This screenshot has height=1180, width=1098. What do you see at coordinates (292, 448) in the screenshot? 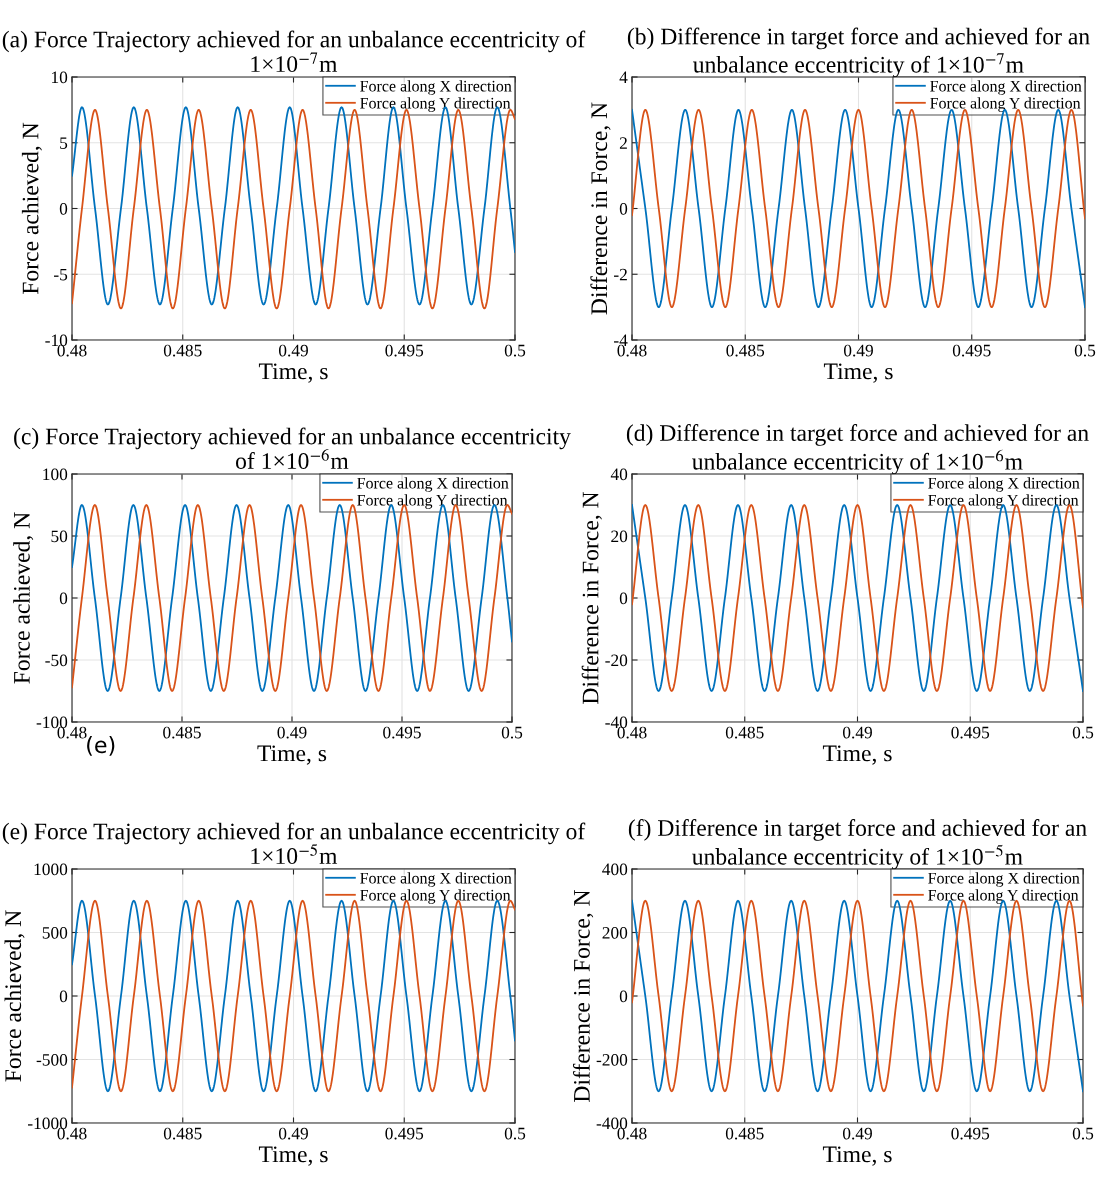
I see `chart-title: (c) Force Trajectory achieved for an unbalance eccentricity of 1×10$^{−6}$m` at bounding box center [292, 448].